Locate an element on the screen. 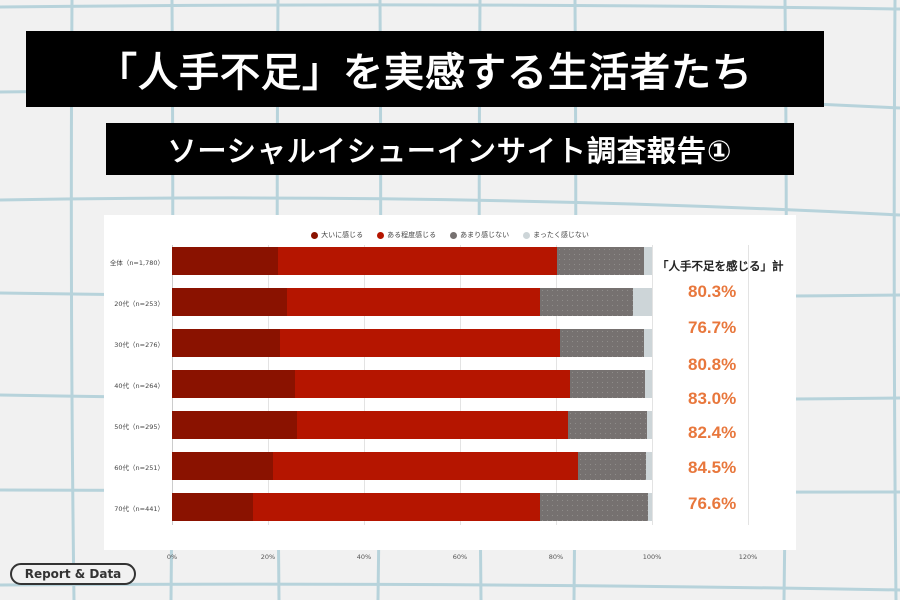 This screenshot has height=600, width=900. x-tick-label: 120% is located at coordinates (748, 557).